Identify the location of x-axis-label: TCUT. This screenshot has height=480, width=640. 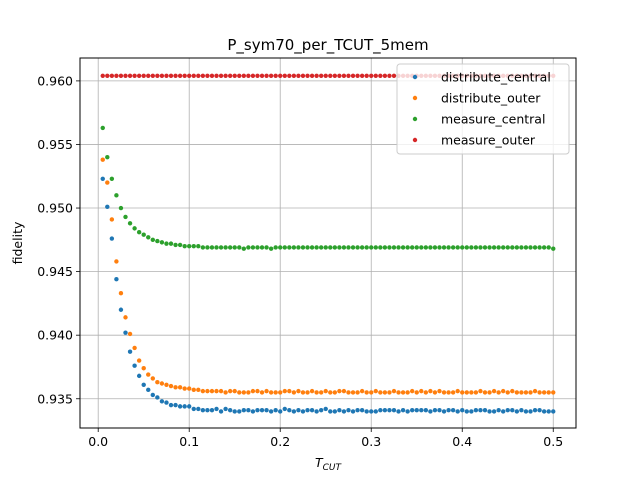
(329, 464).